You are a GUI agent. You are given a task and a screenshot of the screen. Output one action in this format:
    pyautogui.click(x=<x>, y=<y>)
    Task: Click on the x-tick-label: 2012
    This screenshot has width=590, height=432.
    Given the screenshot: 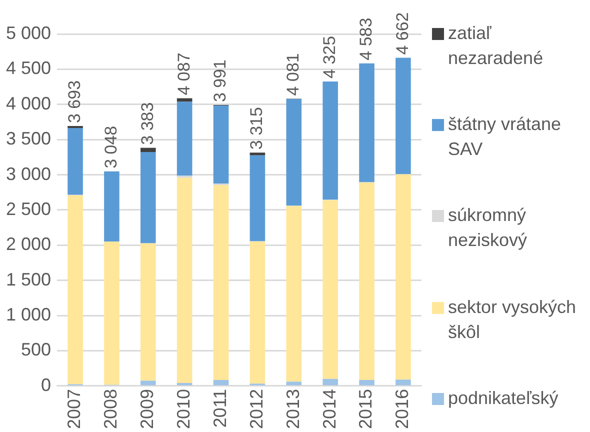 What is the action you would take?
    pyautogui.click(x=256, y=409)
    